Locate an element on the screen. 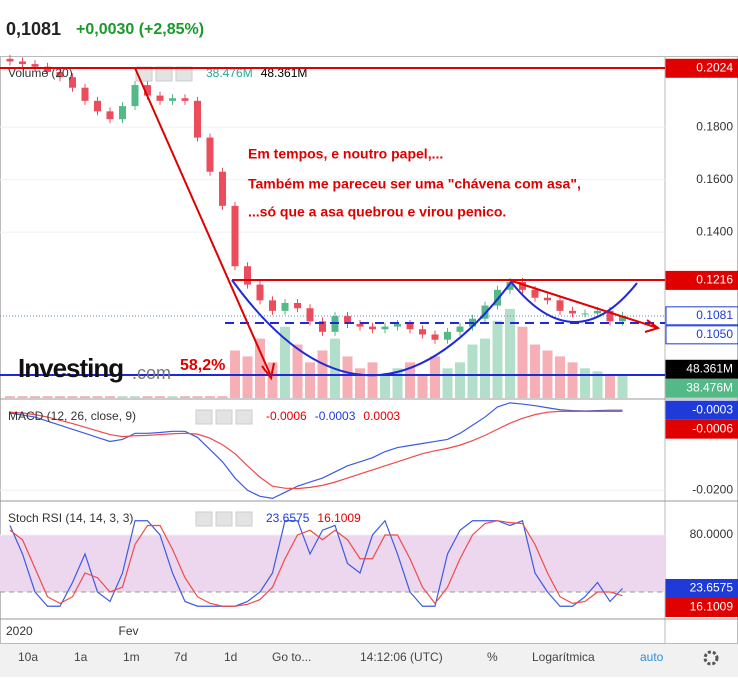  price-marker-label: 48.361M is located at coordinates (709, 368).